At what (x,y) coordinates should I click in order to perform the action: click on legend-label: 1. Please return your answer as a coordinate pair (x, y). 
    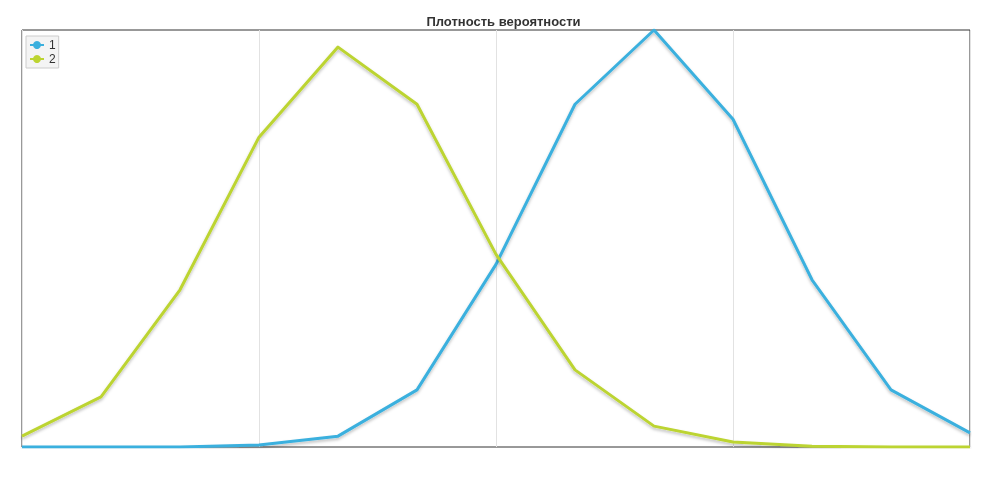
    Looking at the image, I should click on (52, 45).